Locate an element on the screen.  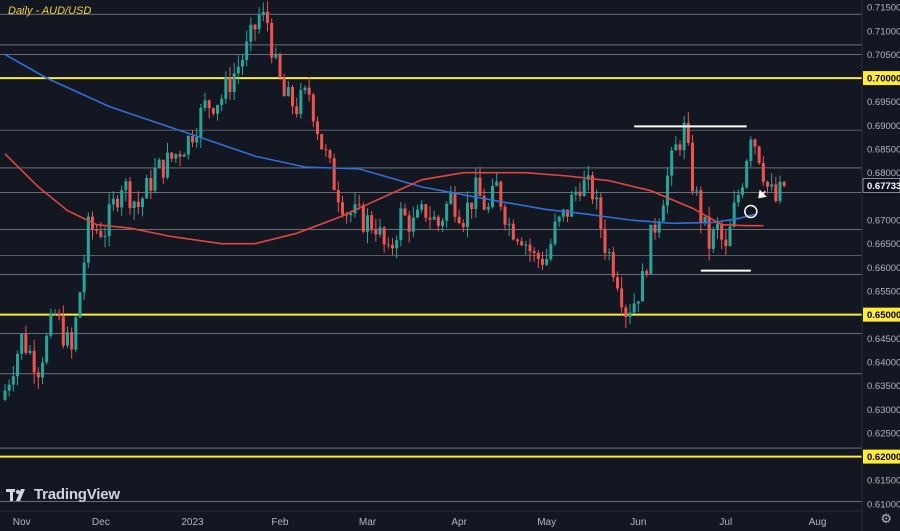
time-axis: Nov Dec 2023 Feb Mar Apr May Jun Jul Aug is located at coordinates (431, 519).